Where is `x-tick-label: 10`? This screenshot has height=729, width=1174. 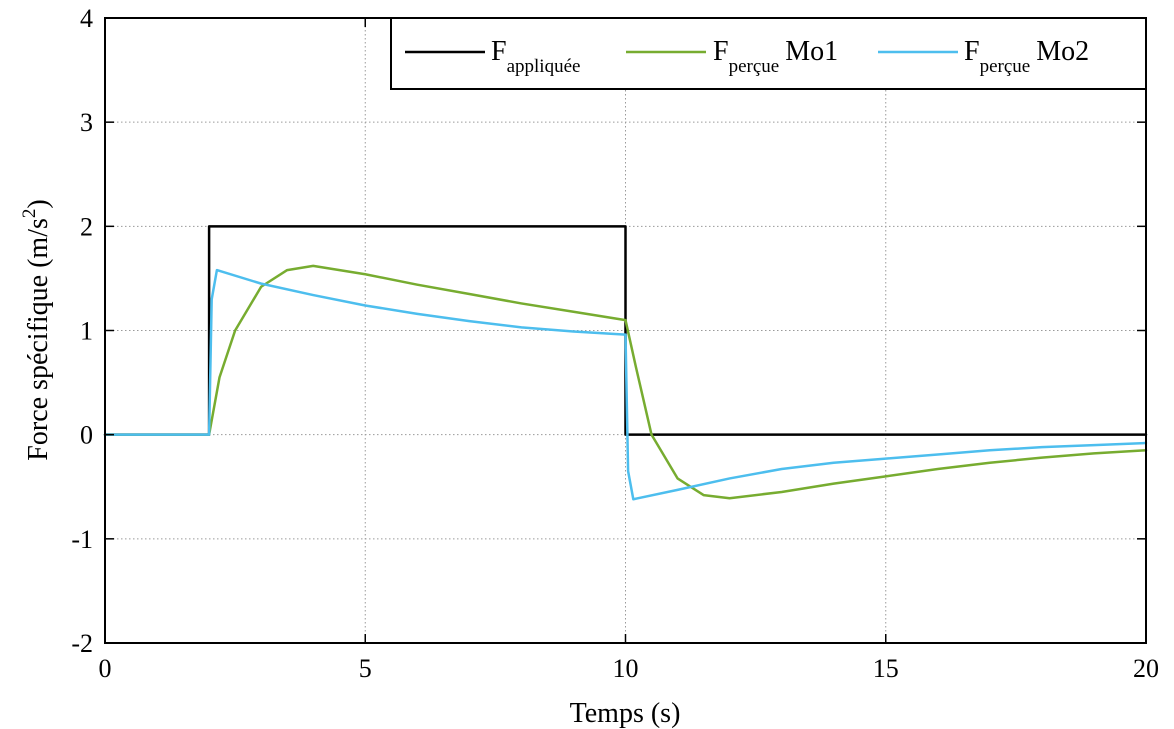
x-tick-label: 10 is located at coordinates (626, 668).